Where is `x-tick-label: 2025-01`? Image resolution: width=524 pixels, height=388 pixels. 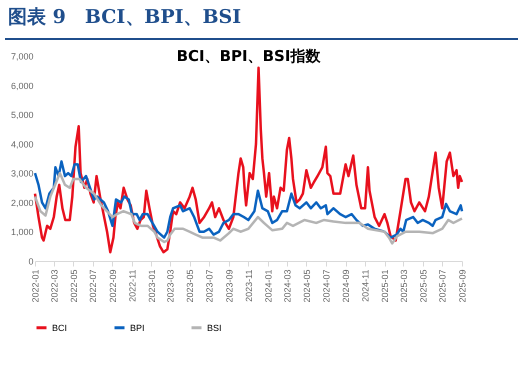
x-tick-label: 2025-01 is located at coordinates (385, 286).